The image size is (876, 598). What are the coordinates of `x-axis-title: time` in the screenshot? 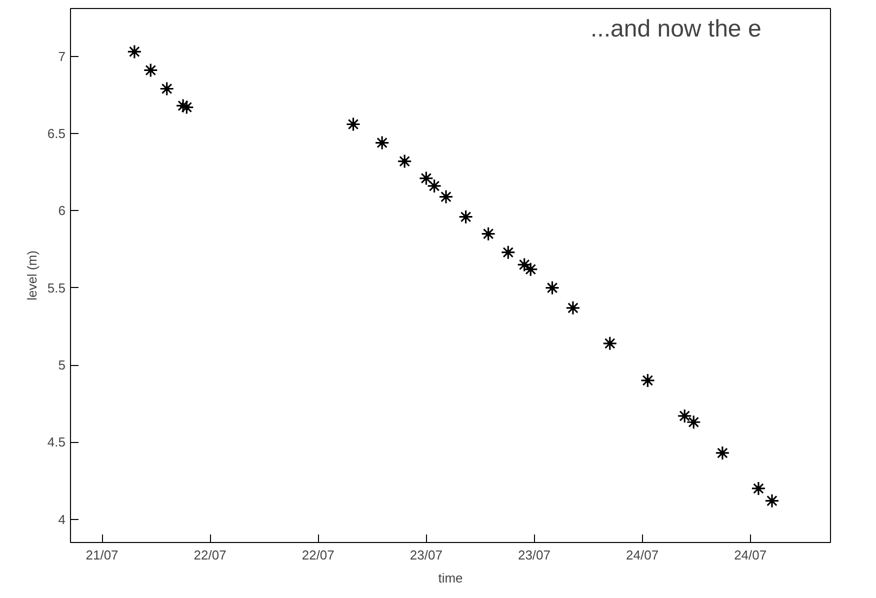 It's located at (450, 578).